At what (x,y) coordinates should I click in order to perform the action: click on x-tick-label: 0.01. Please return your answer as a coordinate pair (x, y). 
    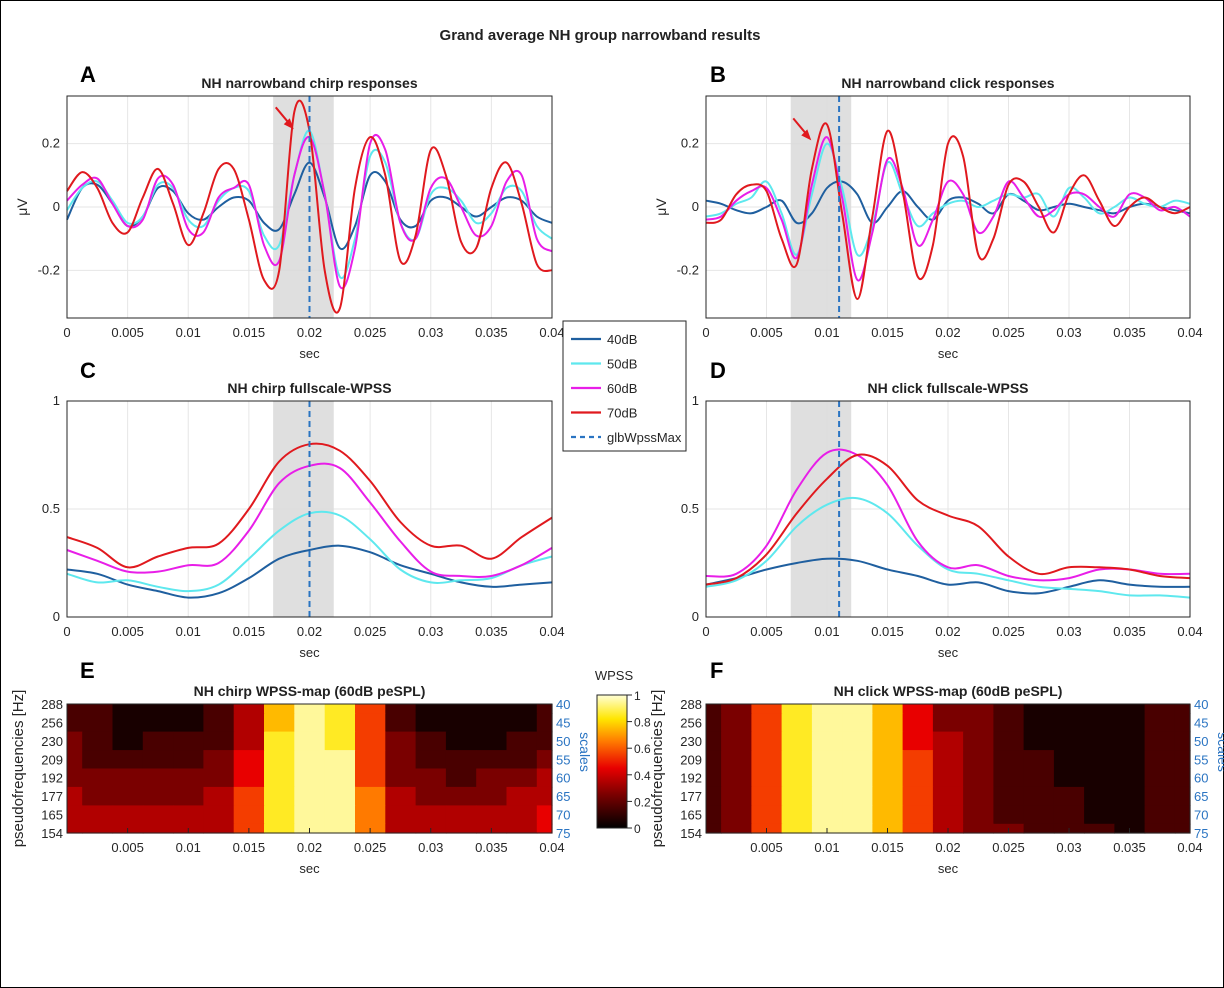
    Looking at the image, I should click on (188, 332).